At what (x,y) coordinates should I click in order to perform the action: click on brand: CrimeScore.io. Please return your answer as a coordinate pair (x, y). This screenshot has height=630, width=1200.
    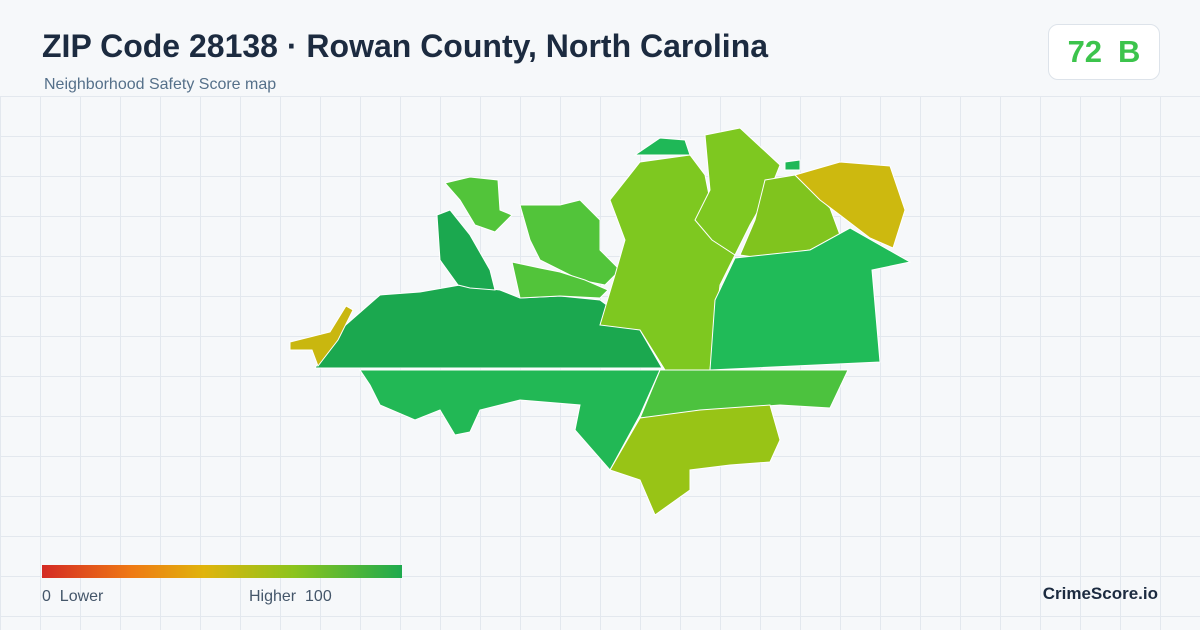
    Looking at the image, I should click on (1100, 593).